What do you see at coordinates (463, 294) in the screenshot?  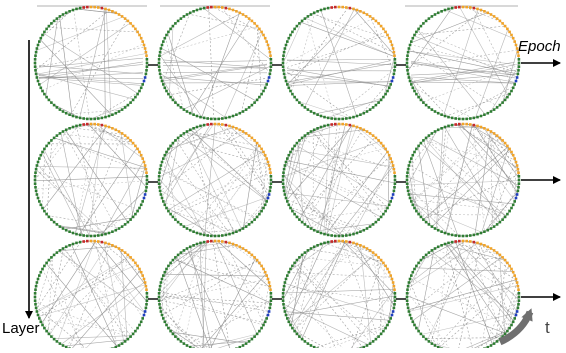 I see `graph-circle-r3-c4` at bounding box center [463, 294].